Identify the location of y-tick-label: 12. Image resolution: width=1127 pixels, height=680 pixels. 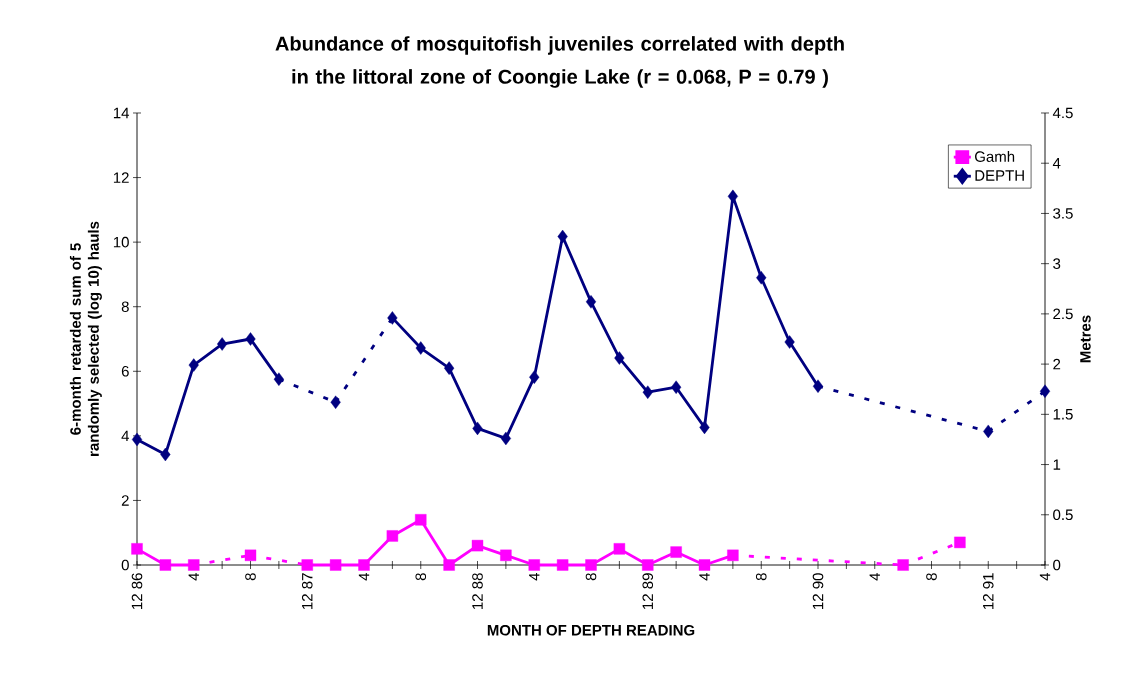
(121, 177).